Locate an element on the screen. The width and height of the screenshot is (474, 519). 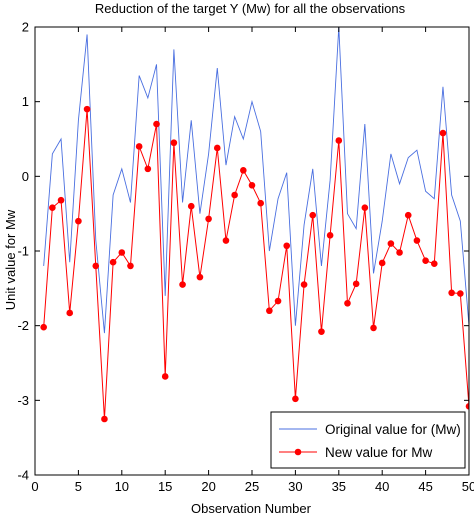
x-tick-label: 30 is located at coordinates (295, 486).